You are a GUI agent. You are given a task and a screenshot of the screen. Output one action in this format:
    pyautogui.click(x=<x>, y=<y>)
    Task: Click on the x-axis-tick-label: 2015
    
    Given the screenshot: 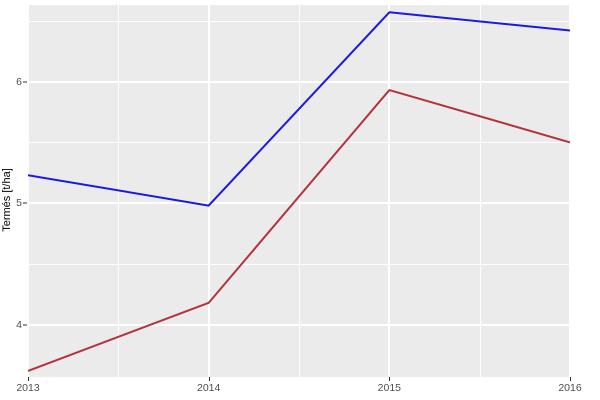 What is the action you would take?
    pyautogui.click(x=389, y=388)
    